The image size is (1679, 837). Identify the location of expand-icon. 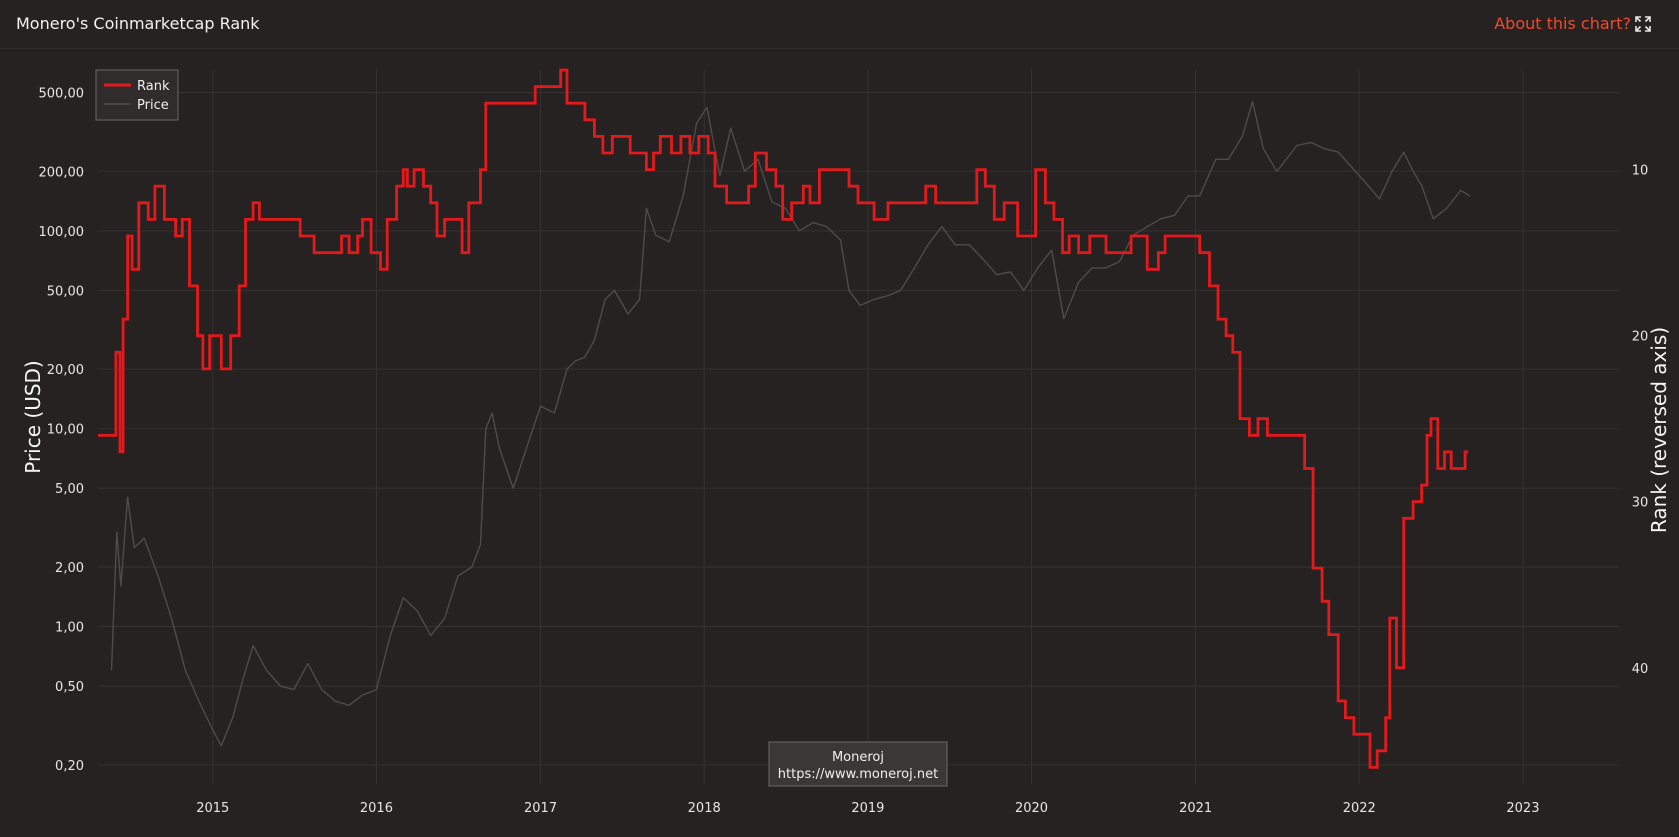
(1643, 24).